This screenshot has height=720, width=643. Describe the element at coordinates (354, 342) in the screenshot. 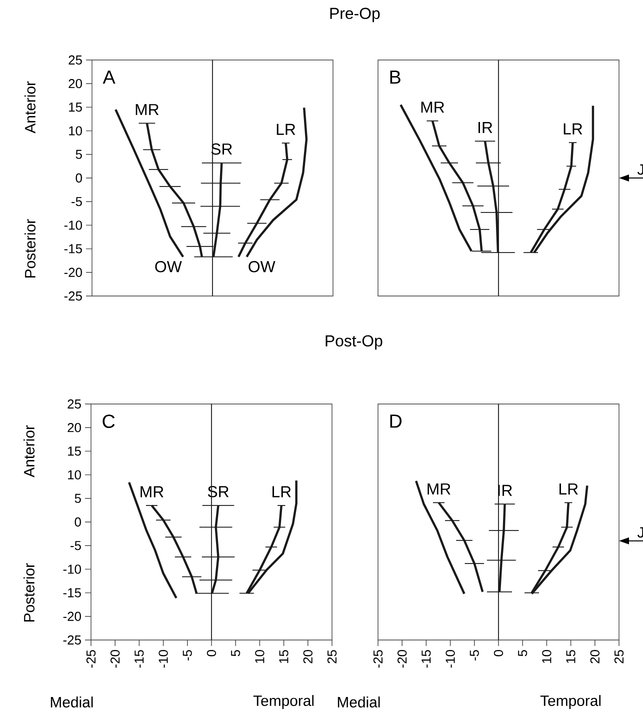

I see `chart-title: Post-Op` at that location.